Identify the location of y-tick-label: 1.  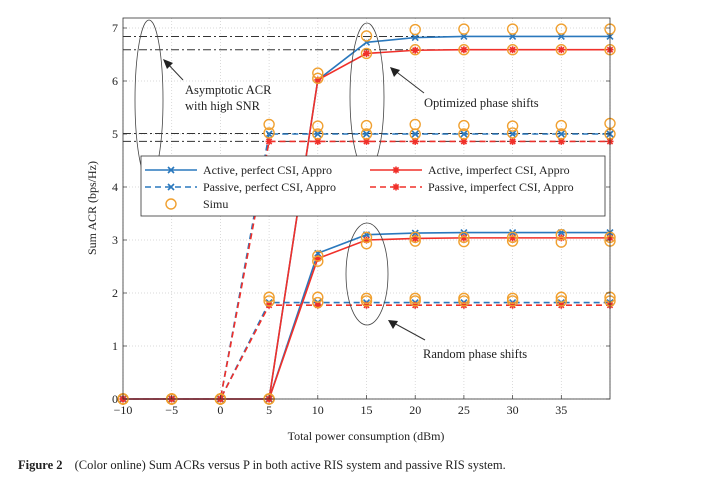
(115, 346).